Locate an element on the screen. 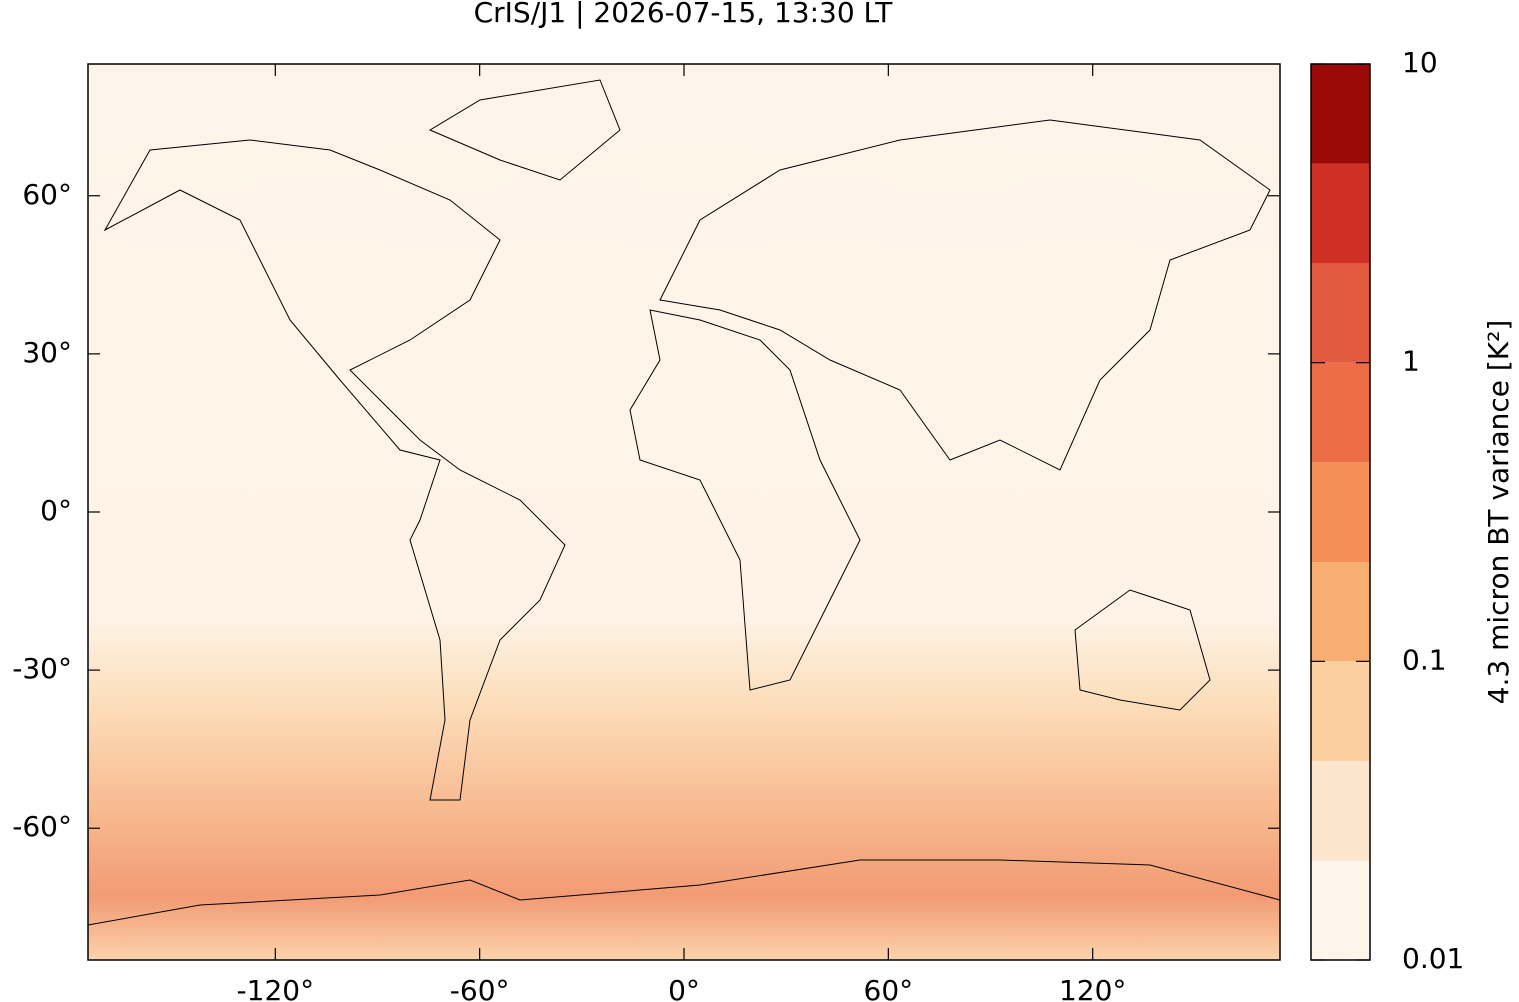 This screenshot has height=1002, width=1519. colorbar-tick-label: 0.1 is located at coordinates (1424, 659).